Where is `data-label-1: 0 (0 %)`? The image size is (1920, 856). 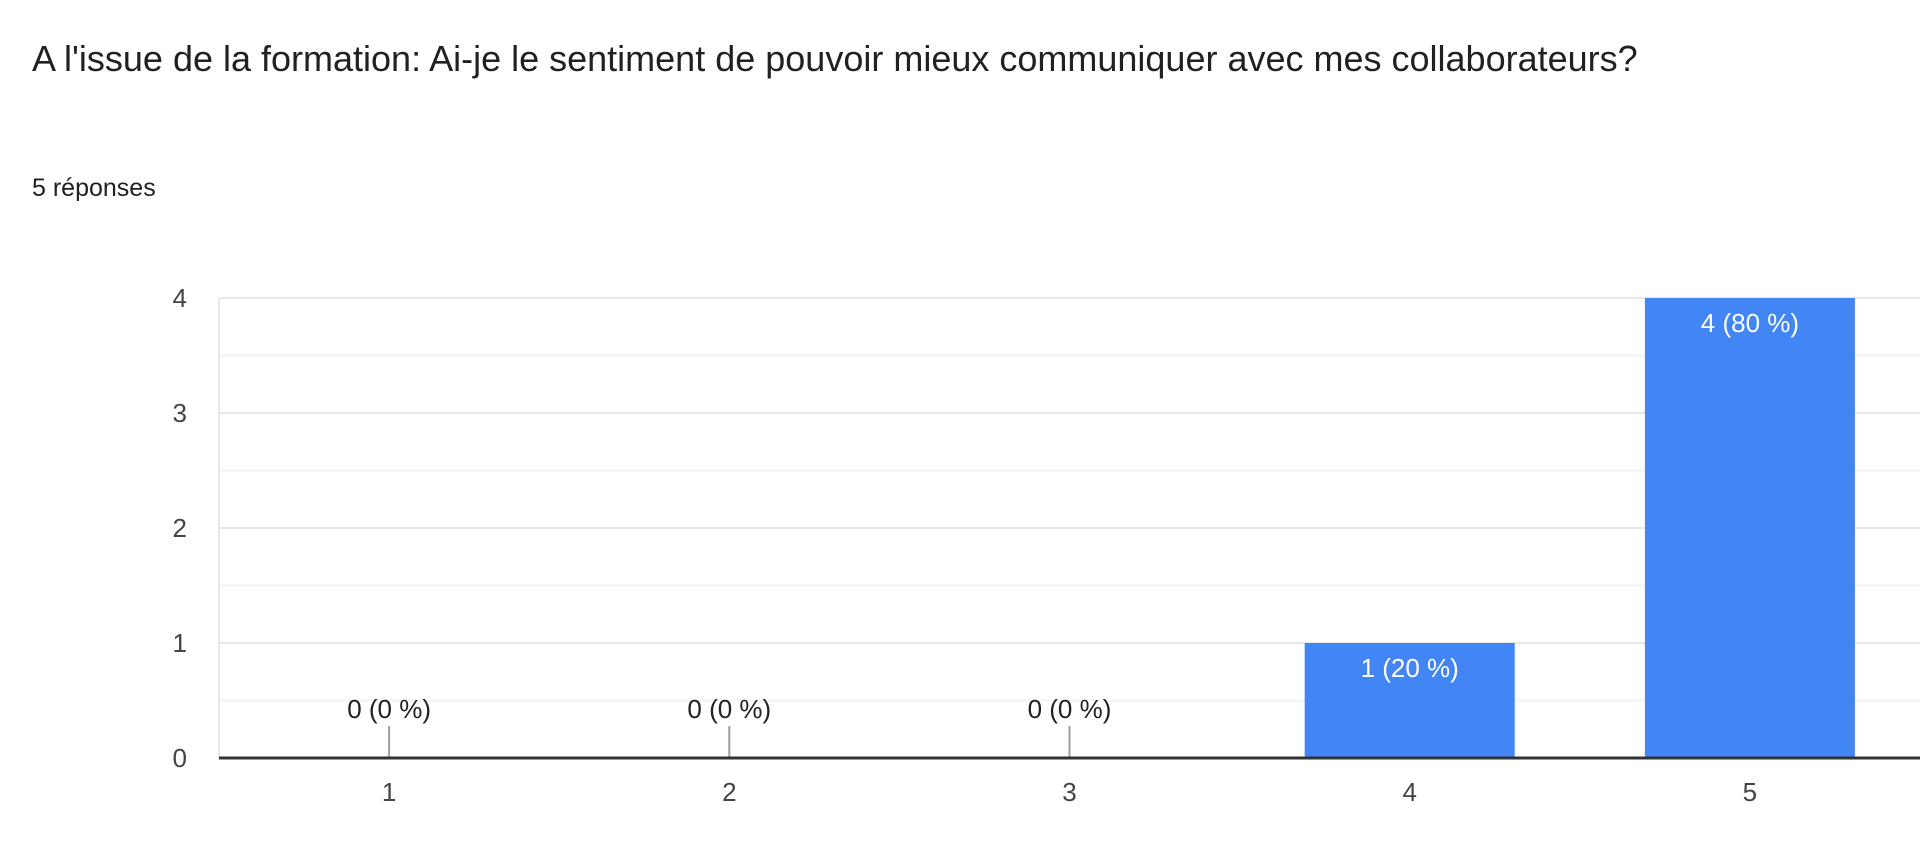 data-label-1: 0 (0 %) is located at coordinates (389, 709).